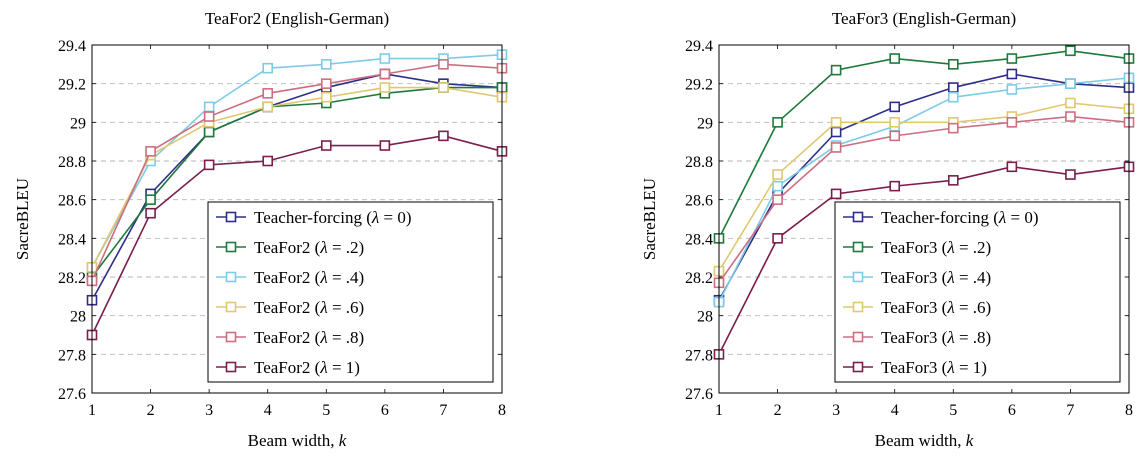 The image size is (1137, 460). What do you see at coordinates (309, 337) in the screenshot?
I see `legend-label: TeaFor2 (λ = .8)` at bounding box center [309, 337].